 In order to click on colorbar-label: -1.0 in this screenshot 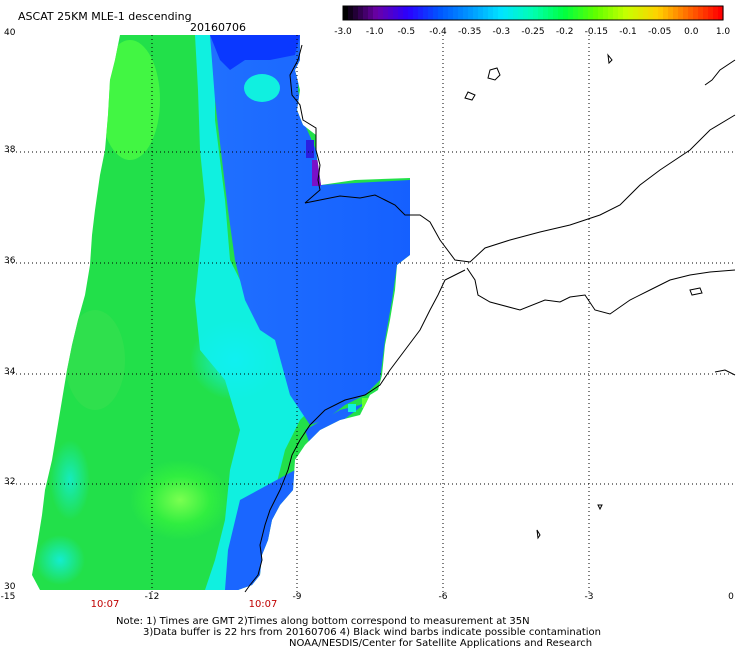, I will do `click(374, 32)`.